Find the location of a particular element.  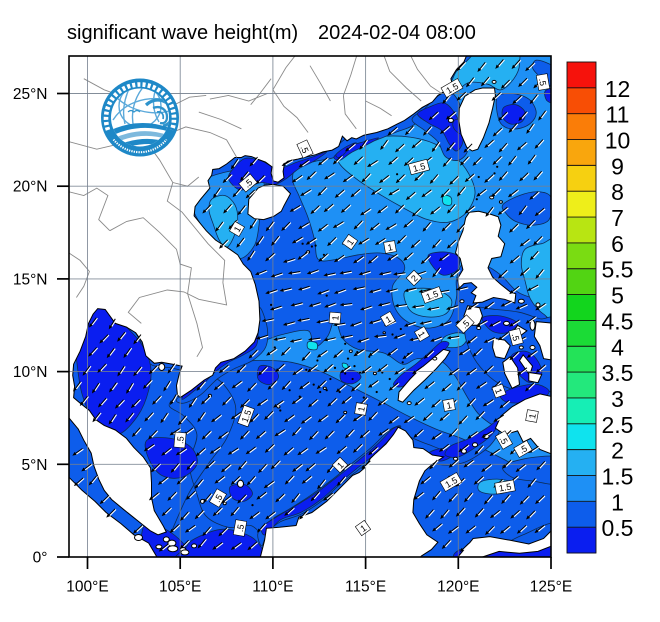

svg-text: 7 is located at coordinates (617, 218).